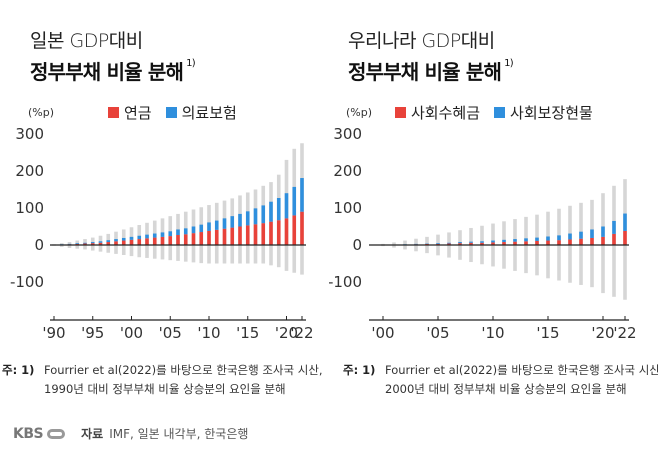 This screenshot has height=461, width=658. Describe the element at coordinates (437, 333) in the screenshot. I see `x-tick-label: '05` at that location.